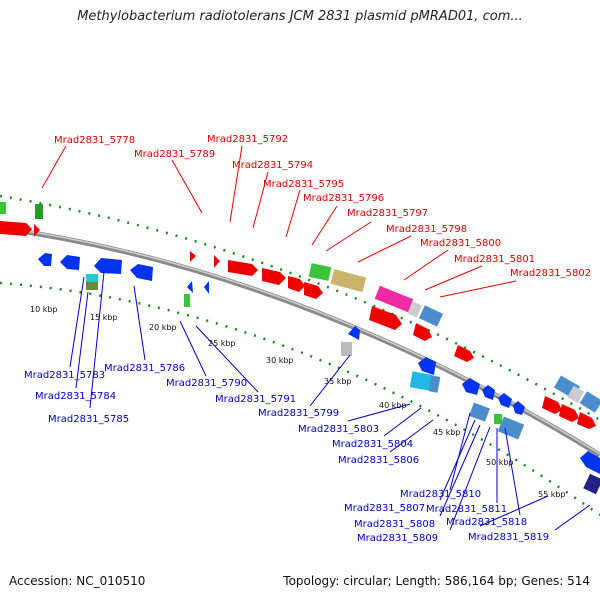  Describe the element at coordinates (460, 243) in the screenshot. I see `gene-label: Mrad2831_5800` at that location.